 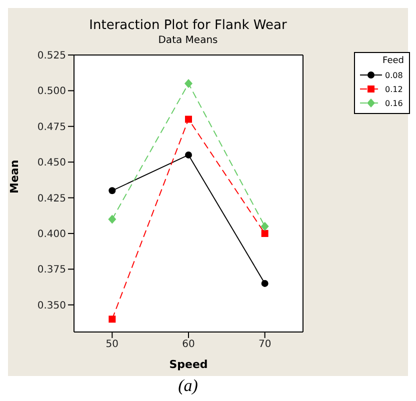 I want to click on y-tick-label: 0.425, so click(x=51, y=198).